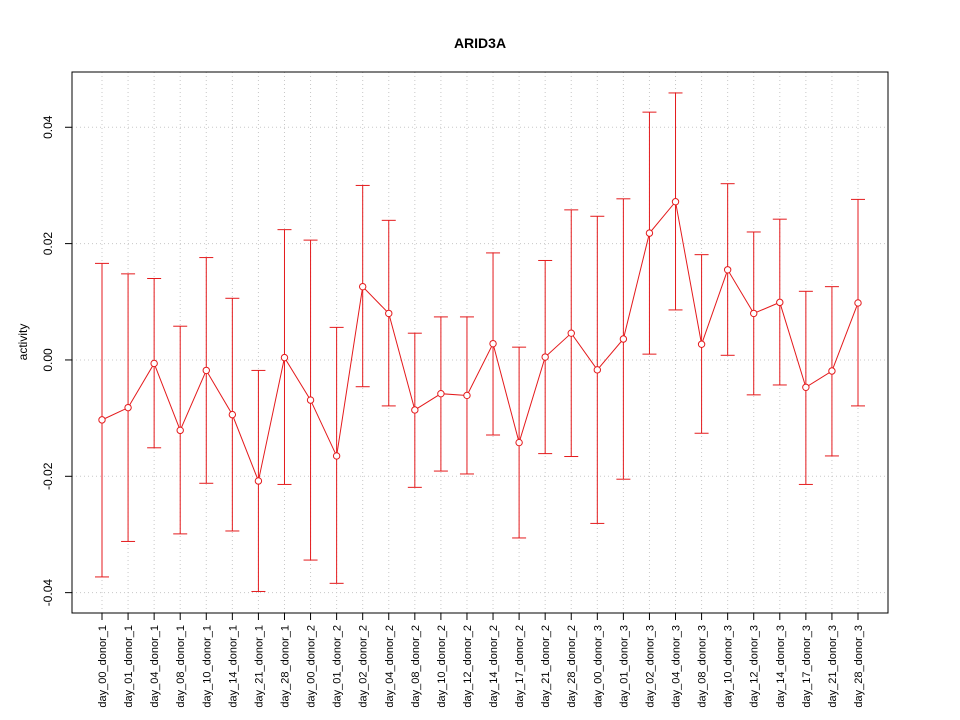 Image resolution: width=960 pixels, height=720 pixels. Describe the element at coordinates (312, 666) in the screenshot. I see `x-tick-label: day_00_donor_2` at that location.